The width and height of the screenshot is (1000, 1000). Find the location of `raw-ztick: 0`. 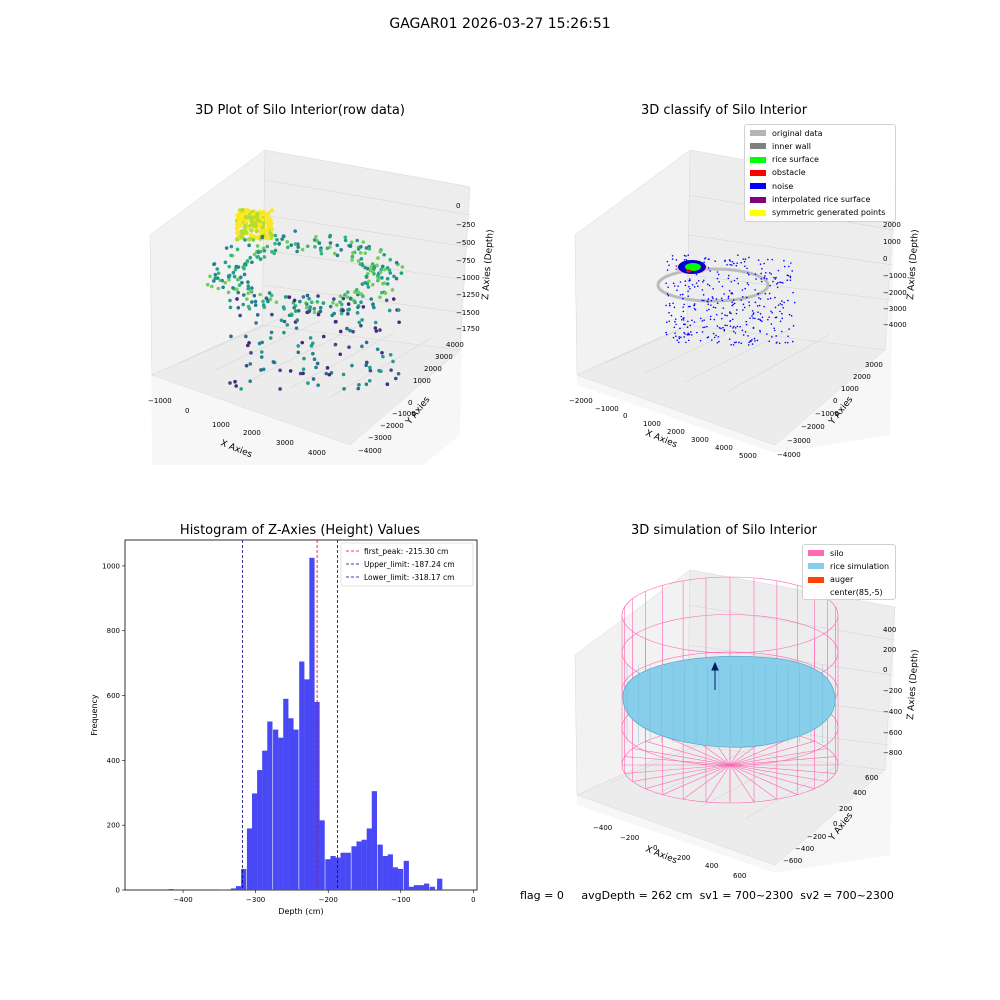

raw-ztick: 0 is located at coordinates (458, 206).